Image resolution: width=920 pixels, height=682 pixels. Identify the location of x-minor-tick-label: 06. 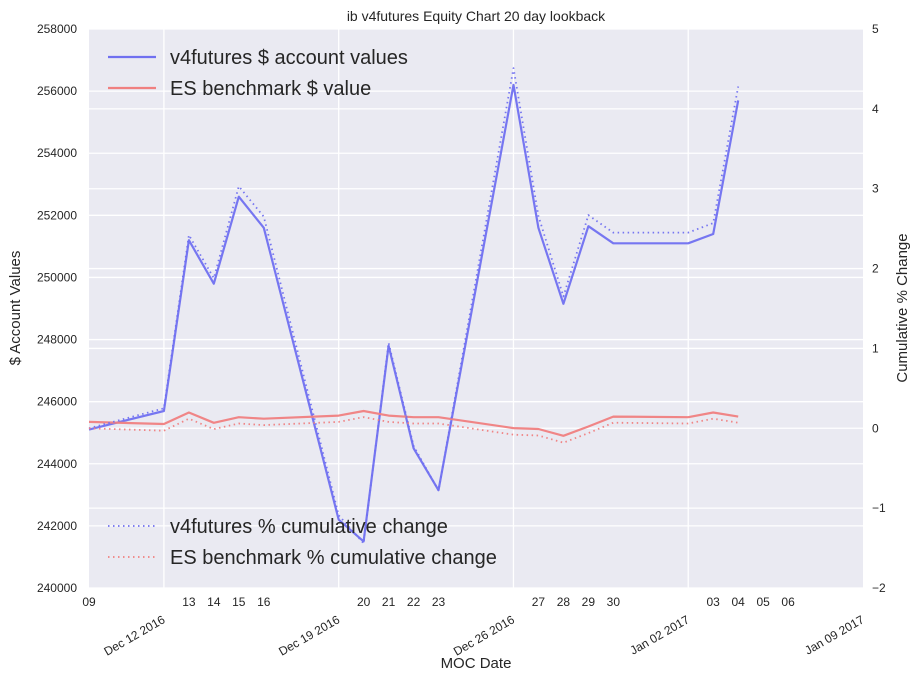
(788, 602).